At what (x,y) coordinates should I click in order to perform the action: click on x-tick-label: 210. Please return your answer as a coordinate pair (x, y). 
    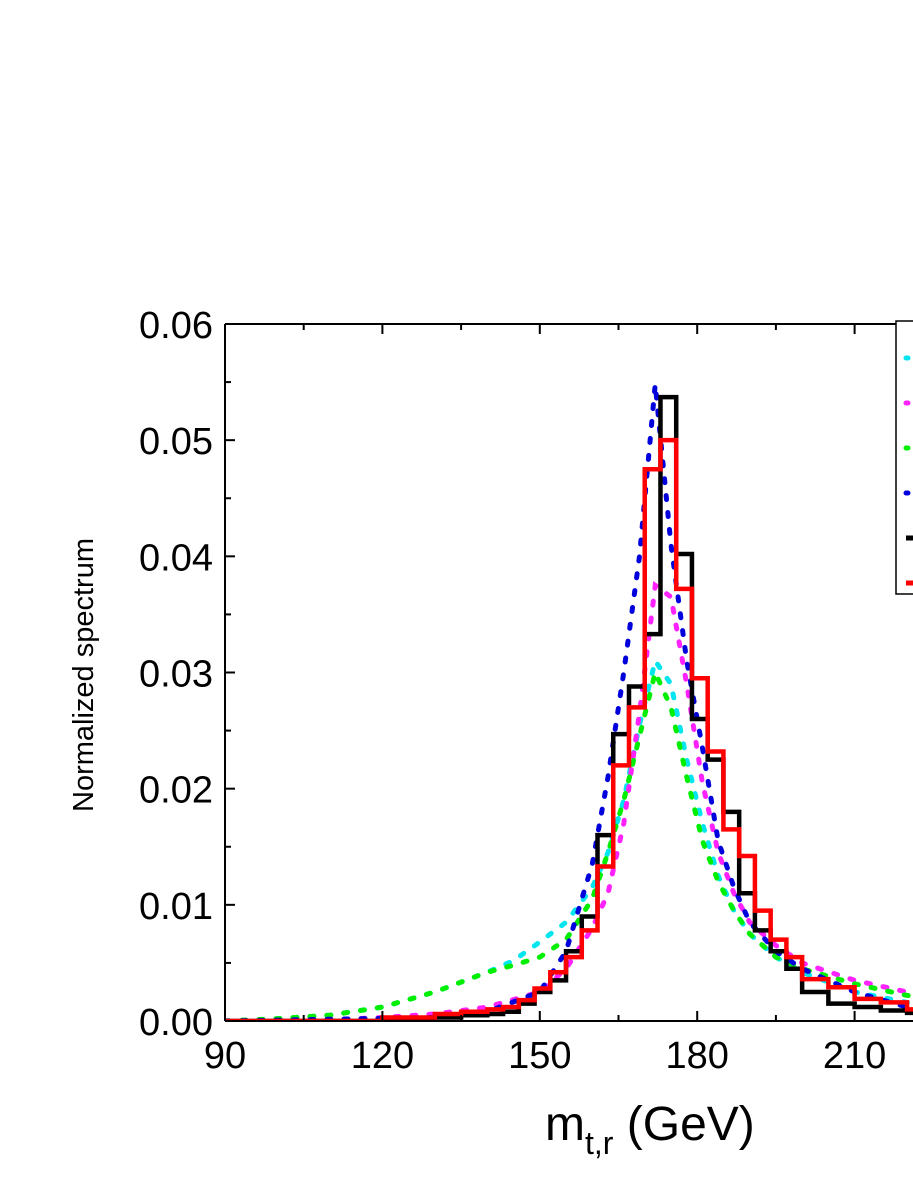
    Looking at the image, I should click on (854, 1056).